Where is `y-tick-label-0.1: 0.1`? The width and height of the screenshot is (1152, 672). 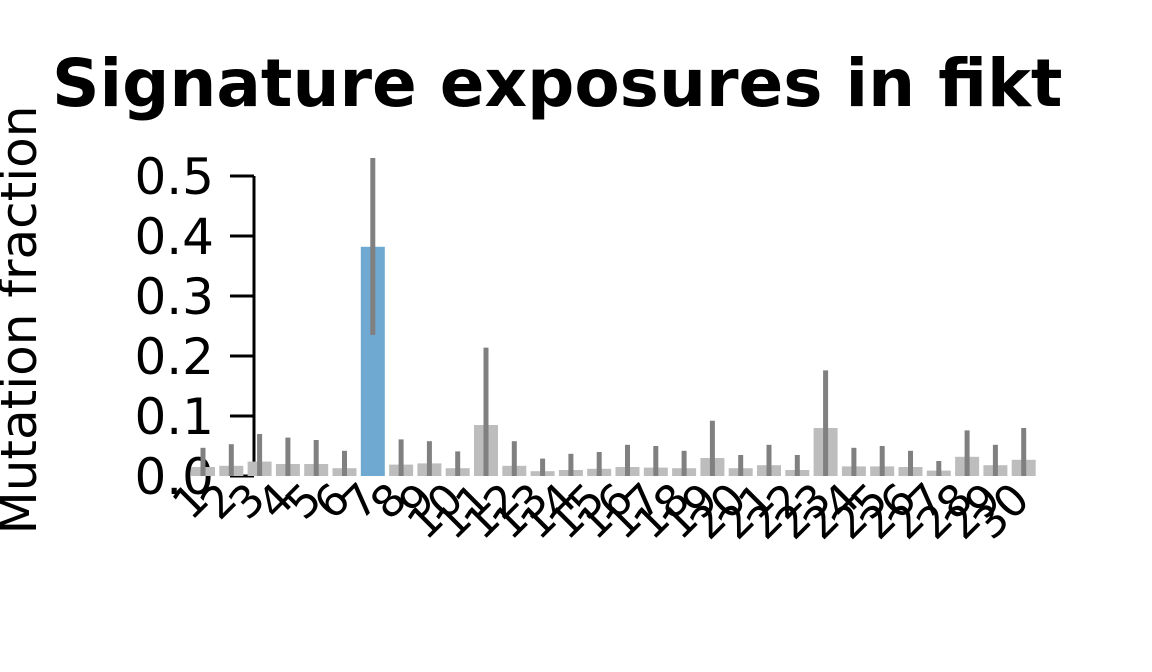 y-tick-label-0.1: 0.1 is located at coordinates (174, 417).